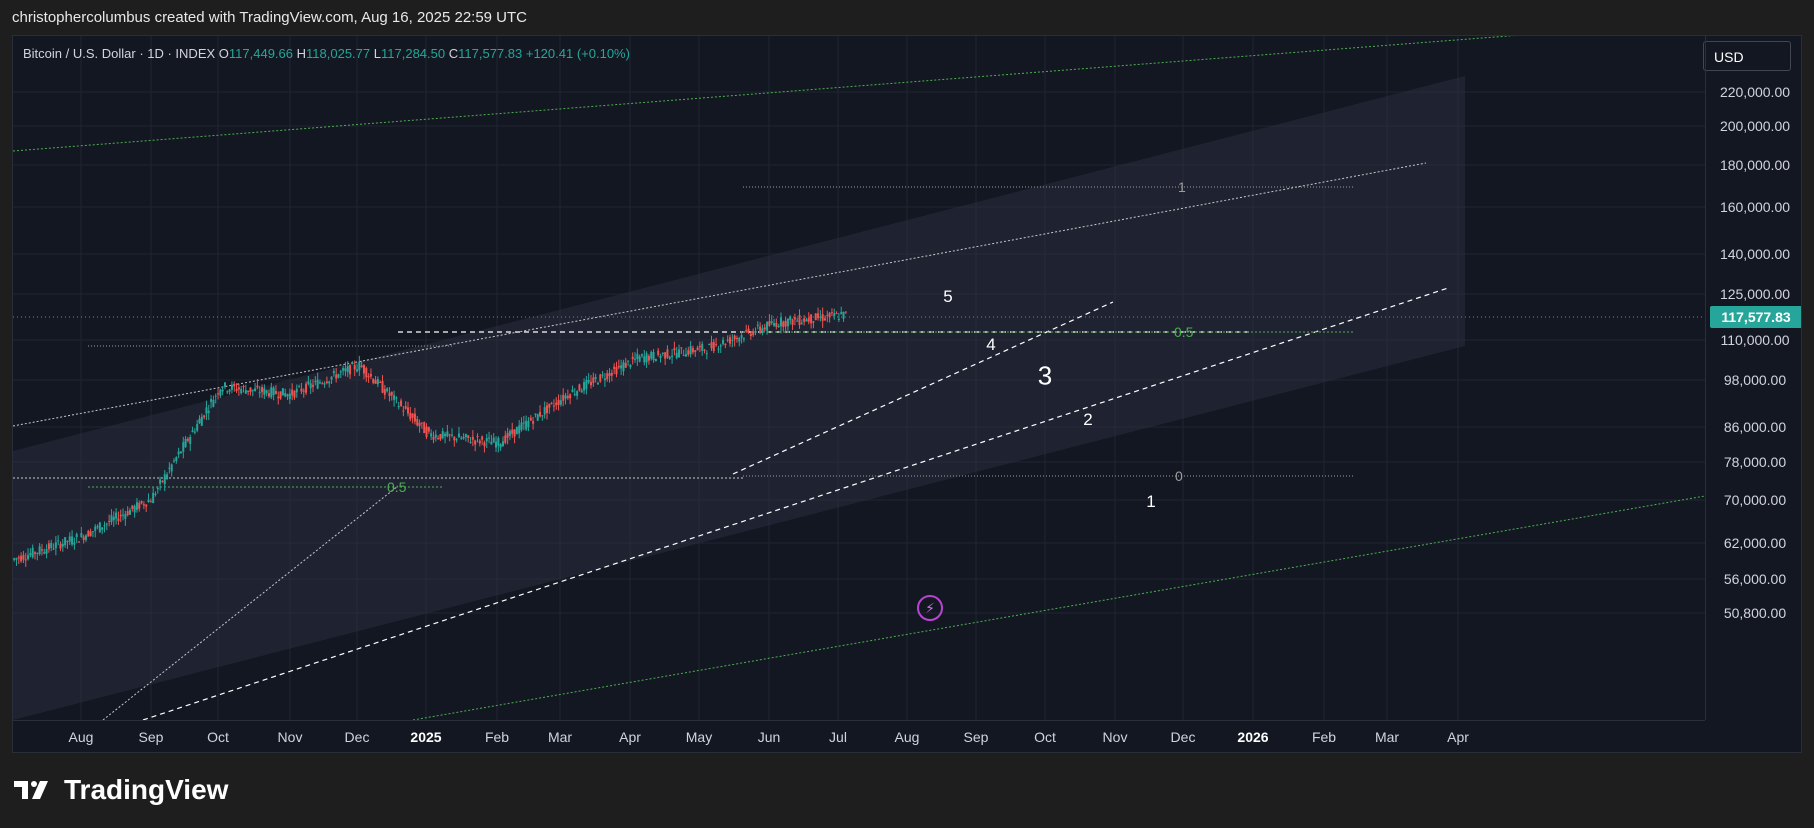 Image resolution: width=1814 pixels, height=828 pixels. What do you see at coordinates (1755, 427) in the screenshot?
I see `price-tick: 86,000.00` at bounding box center [1755, 427].